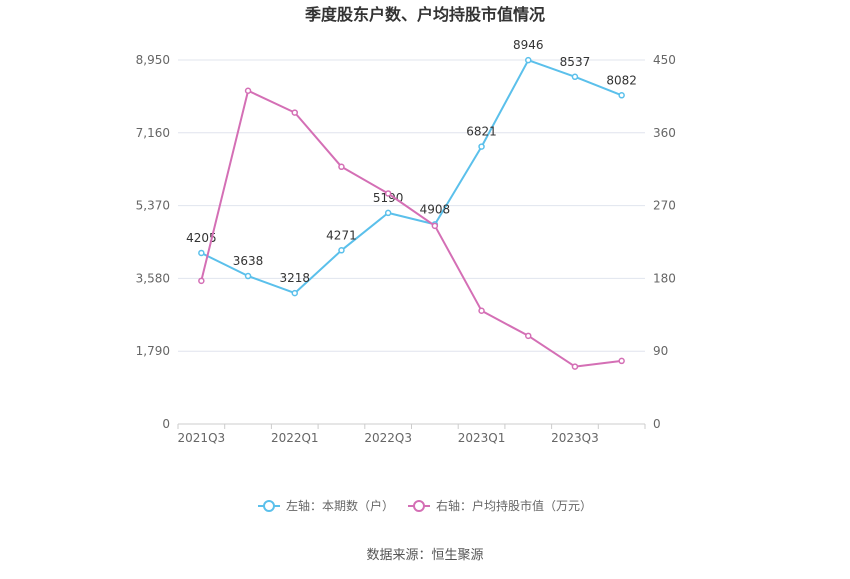 This screenshot has width=850, height=579. Describe the element at coordinates (388, 438) in the screenshot. I see `x-axis-tick-label: 2022Q3` at that location.